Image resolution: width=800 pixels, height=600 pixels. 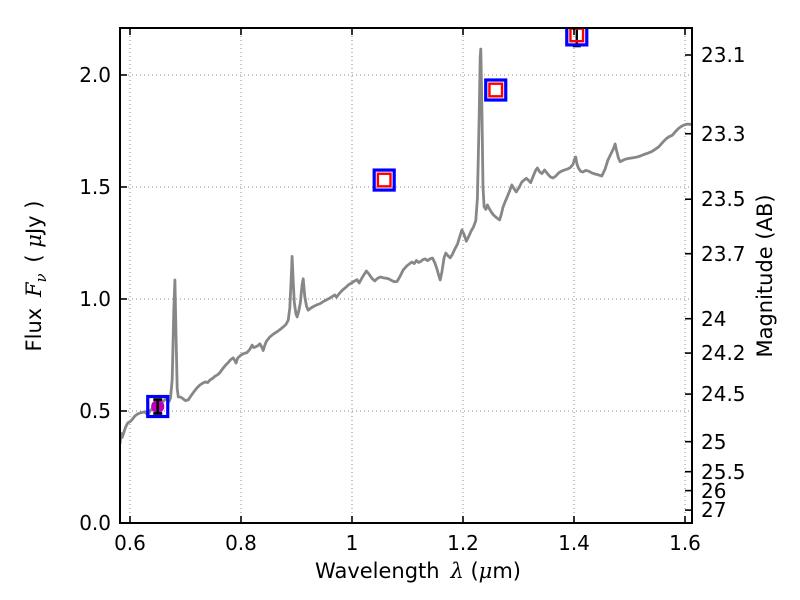 What do you see at coordinates (95, 186) in the screenshot?
I see `y-left-tick-label: 1.5` at bounding box center [95, 186].